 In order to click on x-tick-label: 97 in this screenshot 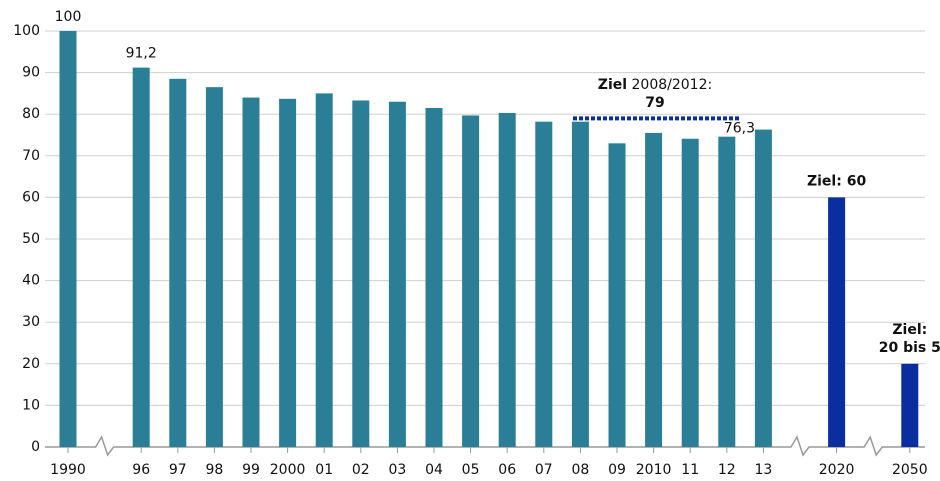, I will do `click(178, 470)`.